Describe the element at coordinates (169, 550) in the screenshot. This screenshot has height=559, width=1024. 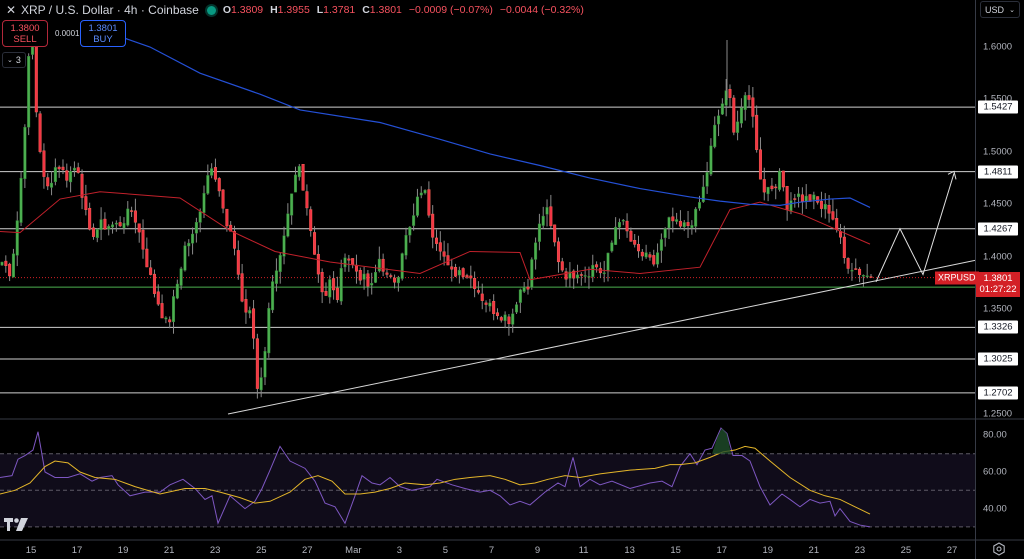
I see `date-tick: 21` at that location.